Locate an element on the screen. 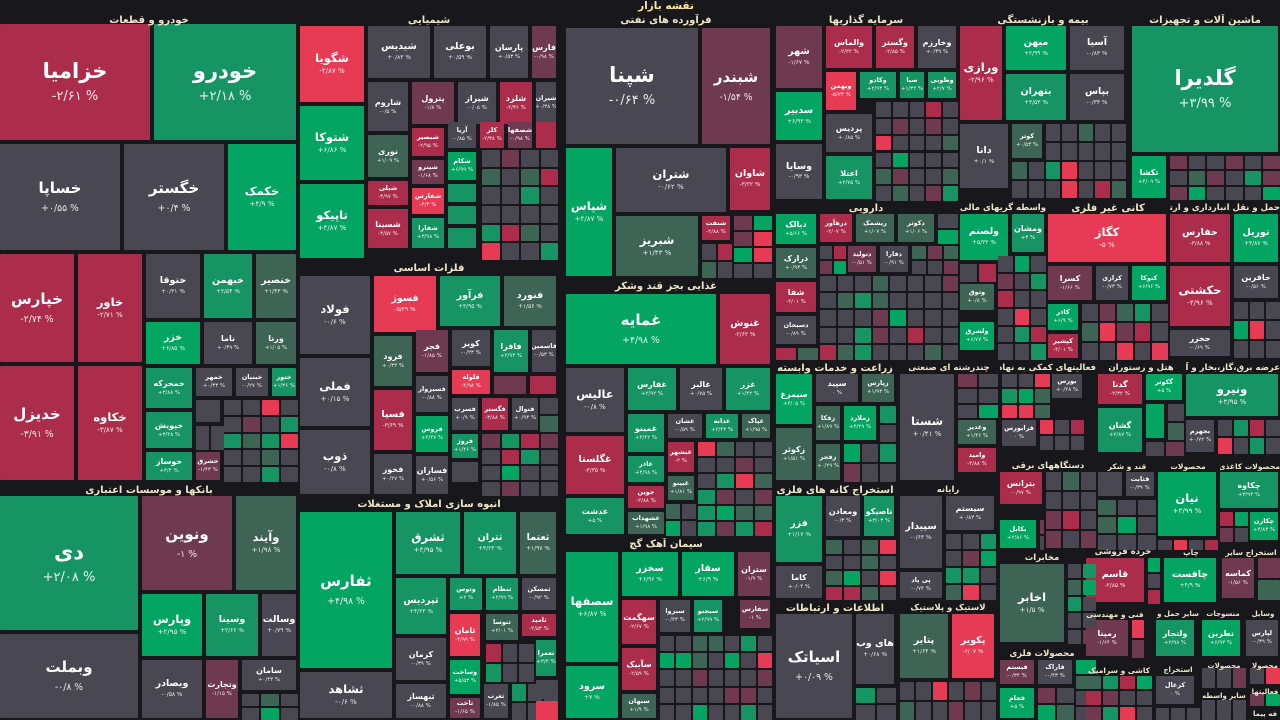 The height and width of the screenshot is (720, 1280). stock-tile: آسیا -۰/۸۳ % is located at coordinates (1097, 48).